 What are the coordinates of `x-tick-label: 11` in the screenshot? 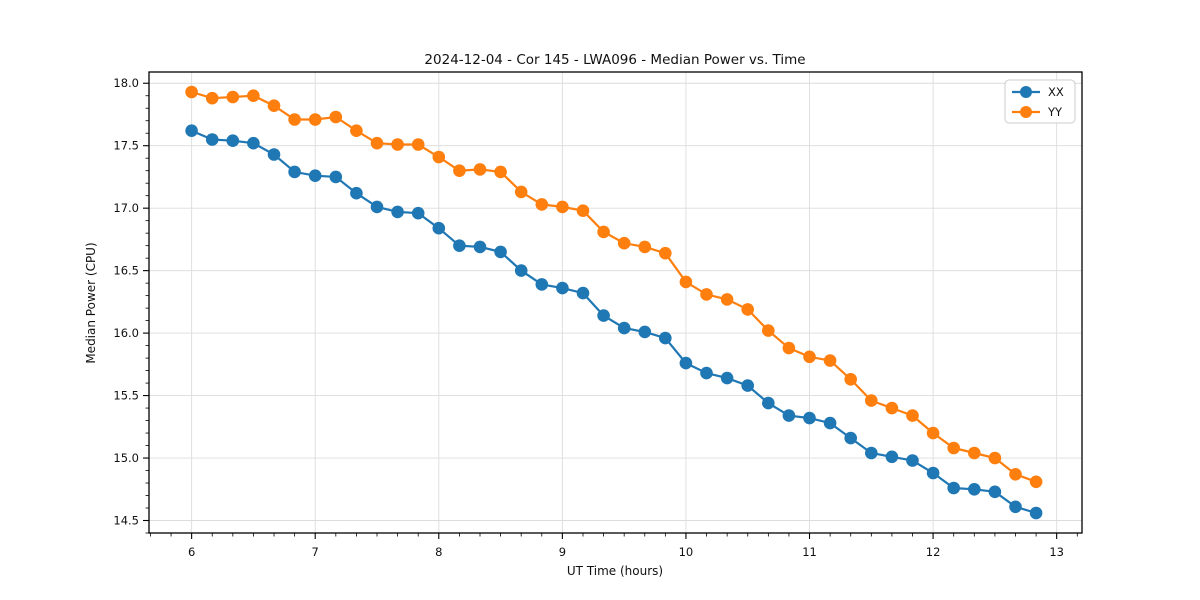 It's located at (809, 552).